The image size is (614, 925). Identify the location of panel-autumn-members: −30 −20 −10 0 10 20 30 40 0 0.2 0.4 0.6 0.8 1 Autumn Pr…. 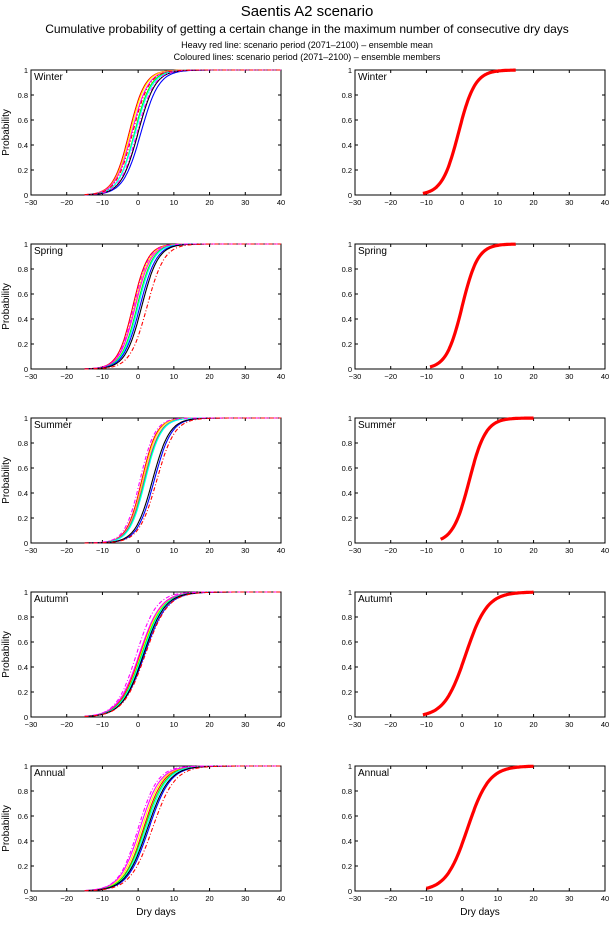
(143, 658).